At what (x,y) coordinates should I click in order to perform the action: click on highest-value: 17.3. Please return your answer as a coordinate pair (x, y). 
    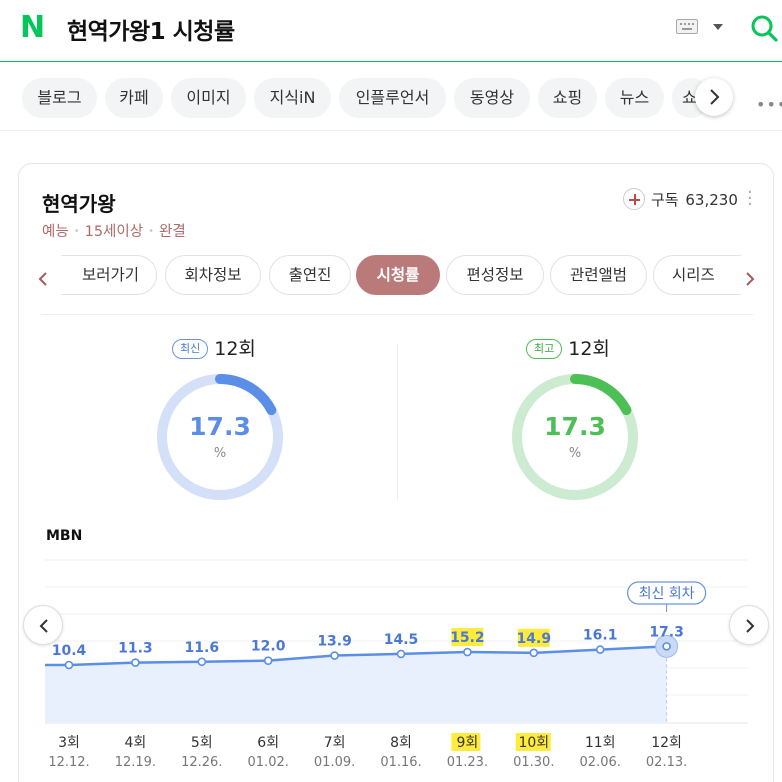
    Looking at the image, I should click on (575, 426).